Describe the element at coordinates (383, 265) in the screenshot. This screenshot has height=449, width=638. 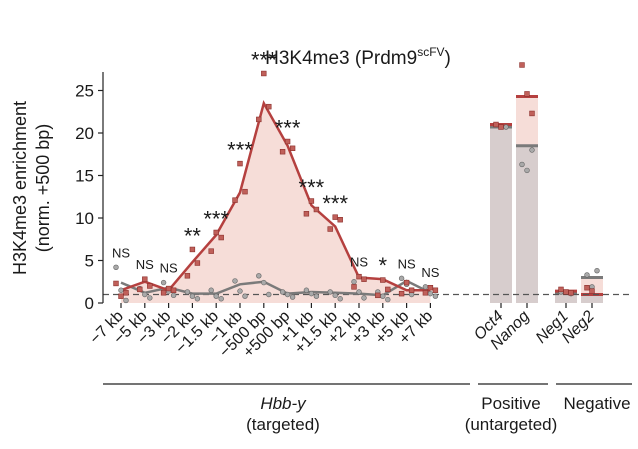
I see `significance-label: *` at that location.